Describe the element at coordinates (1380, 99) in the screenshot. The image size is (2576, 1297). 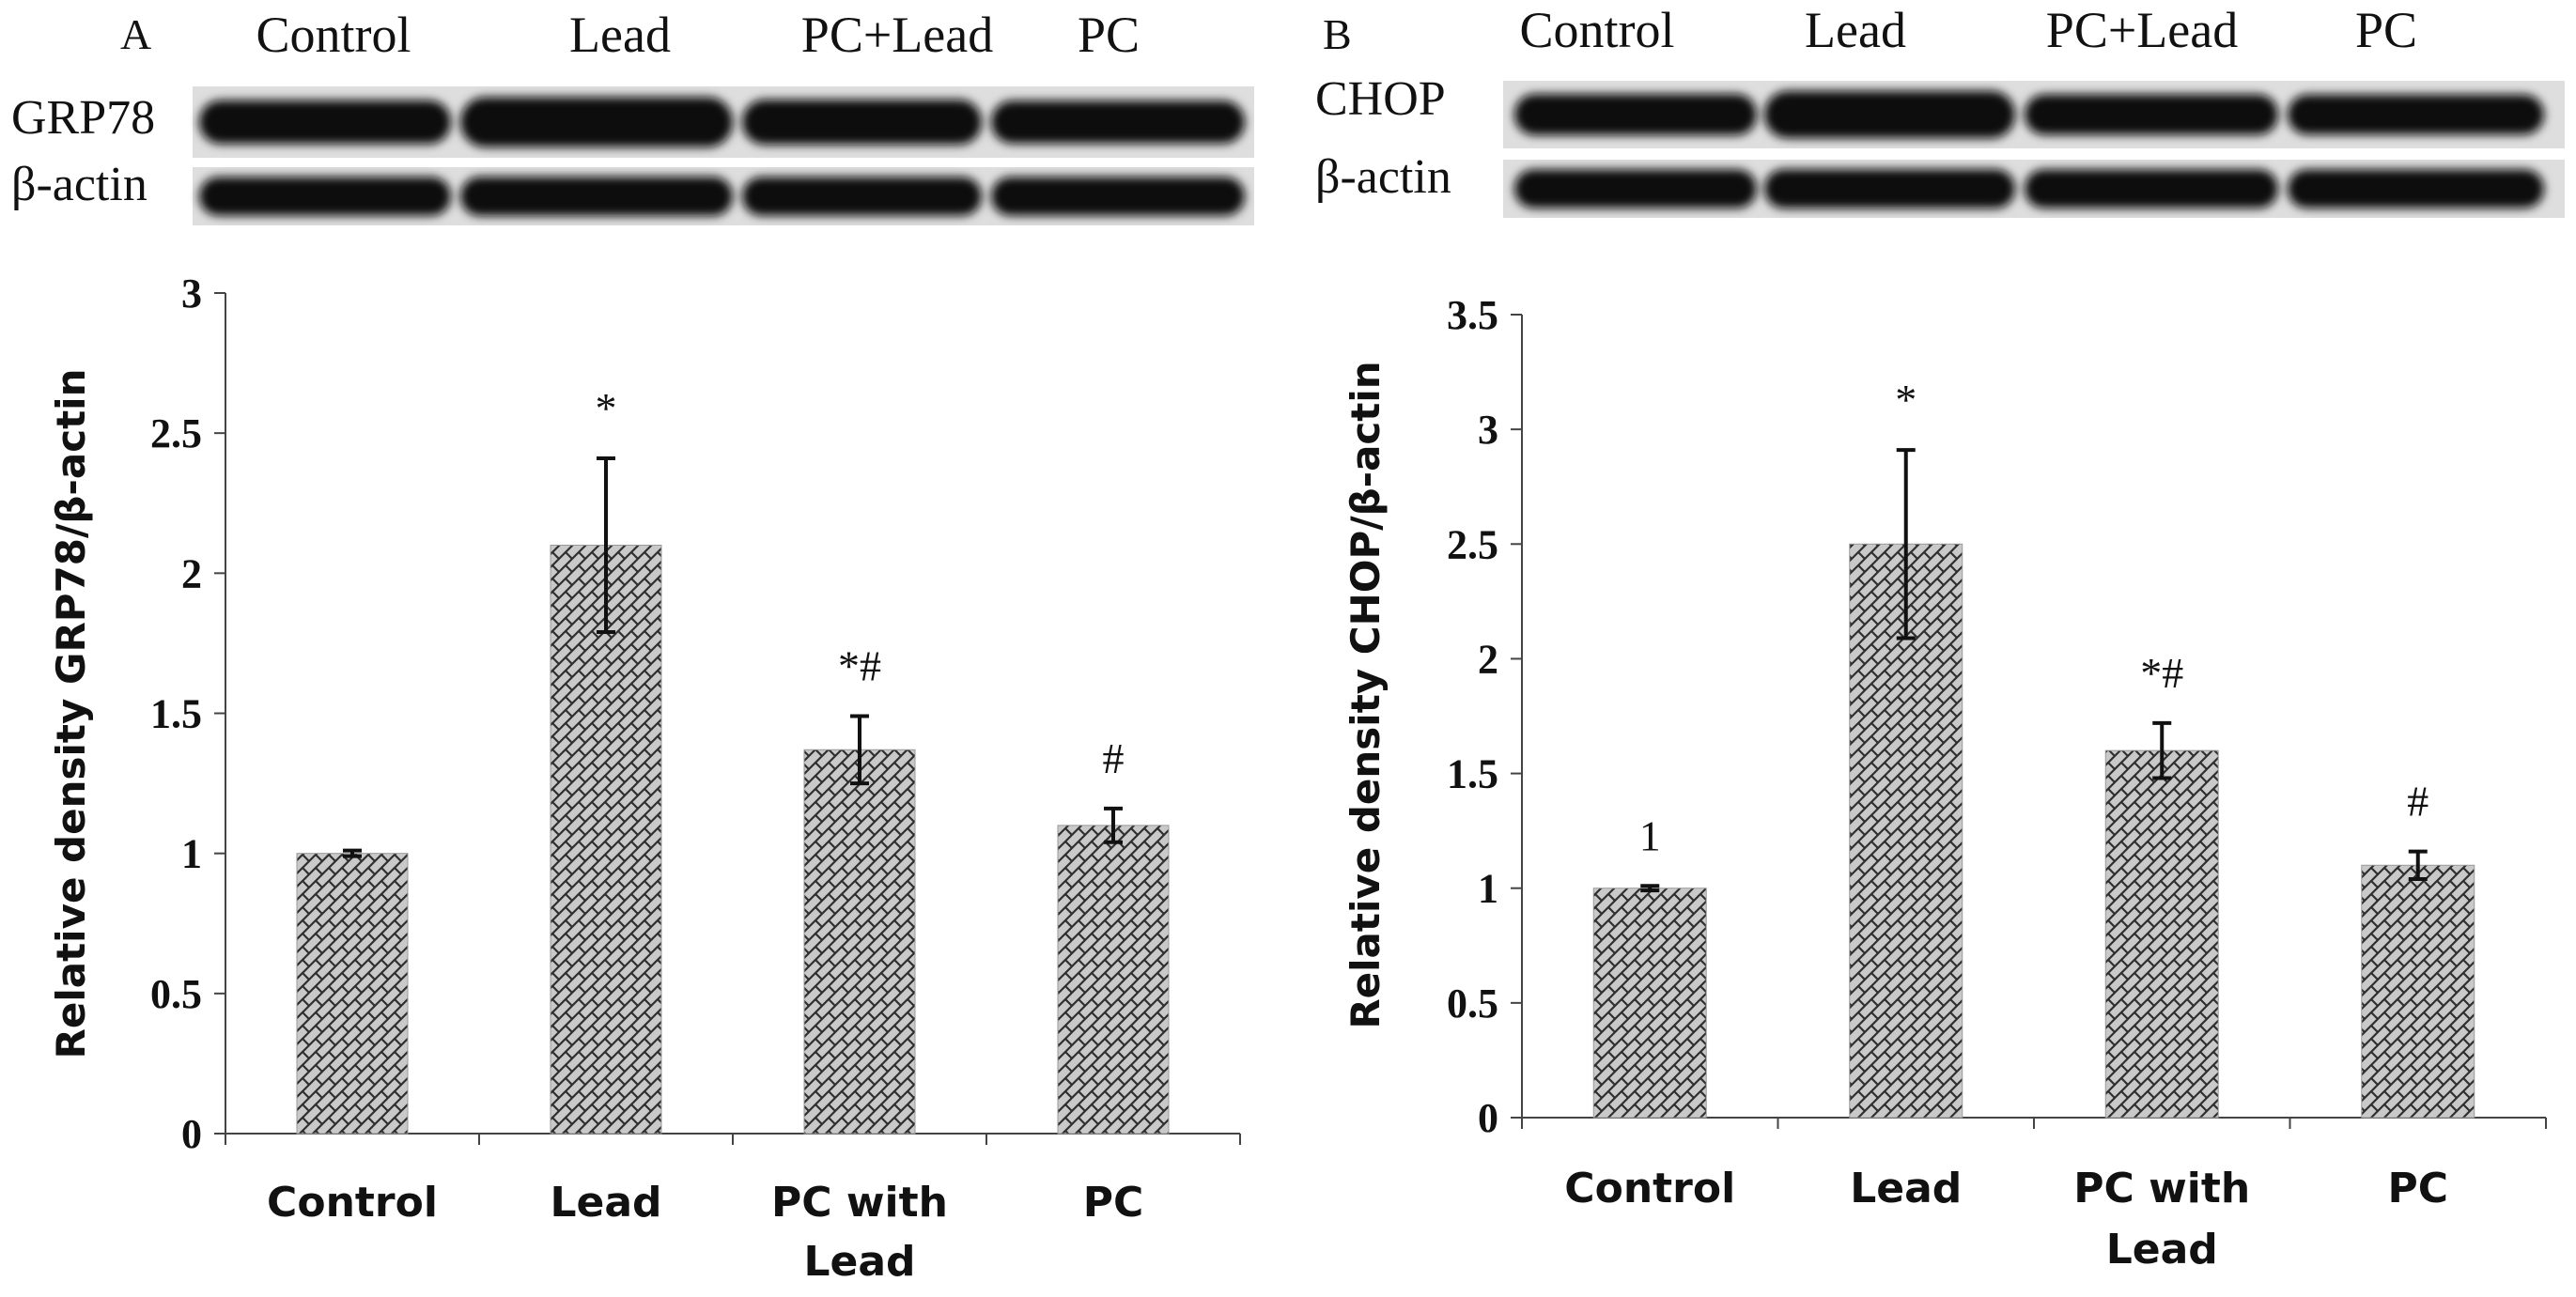
I see `blot-row-label: CHOP` at that location.